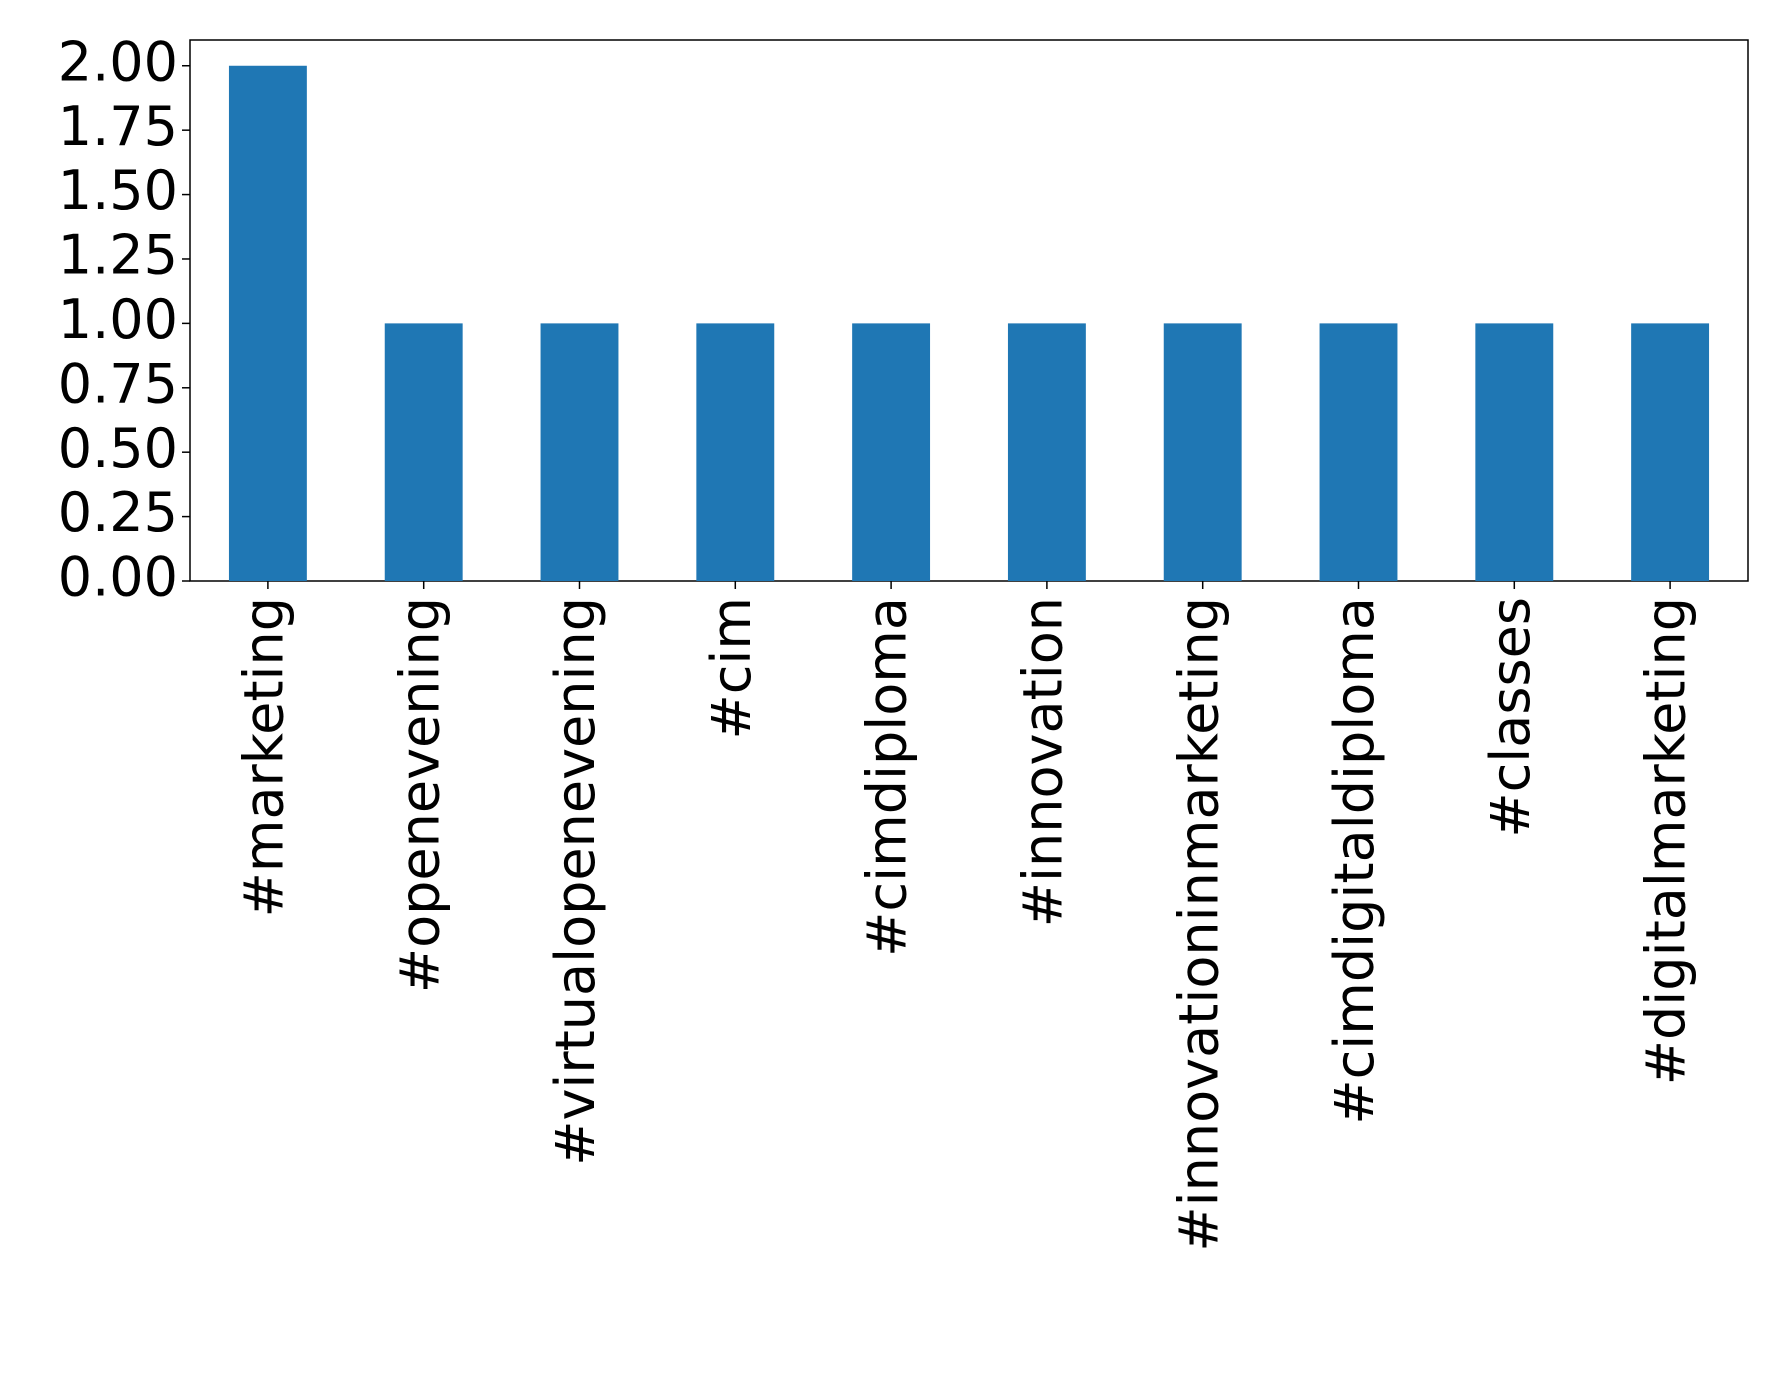  What do you see at coordinates (887, 777) in the screenshot?
I see `x-tick-label: #cimdiploma` at bounding box center [887, 777].